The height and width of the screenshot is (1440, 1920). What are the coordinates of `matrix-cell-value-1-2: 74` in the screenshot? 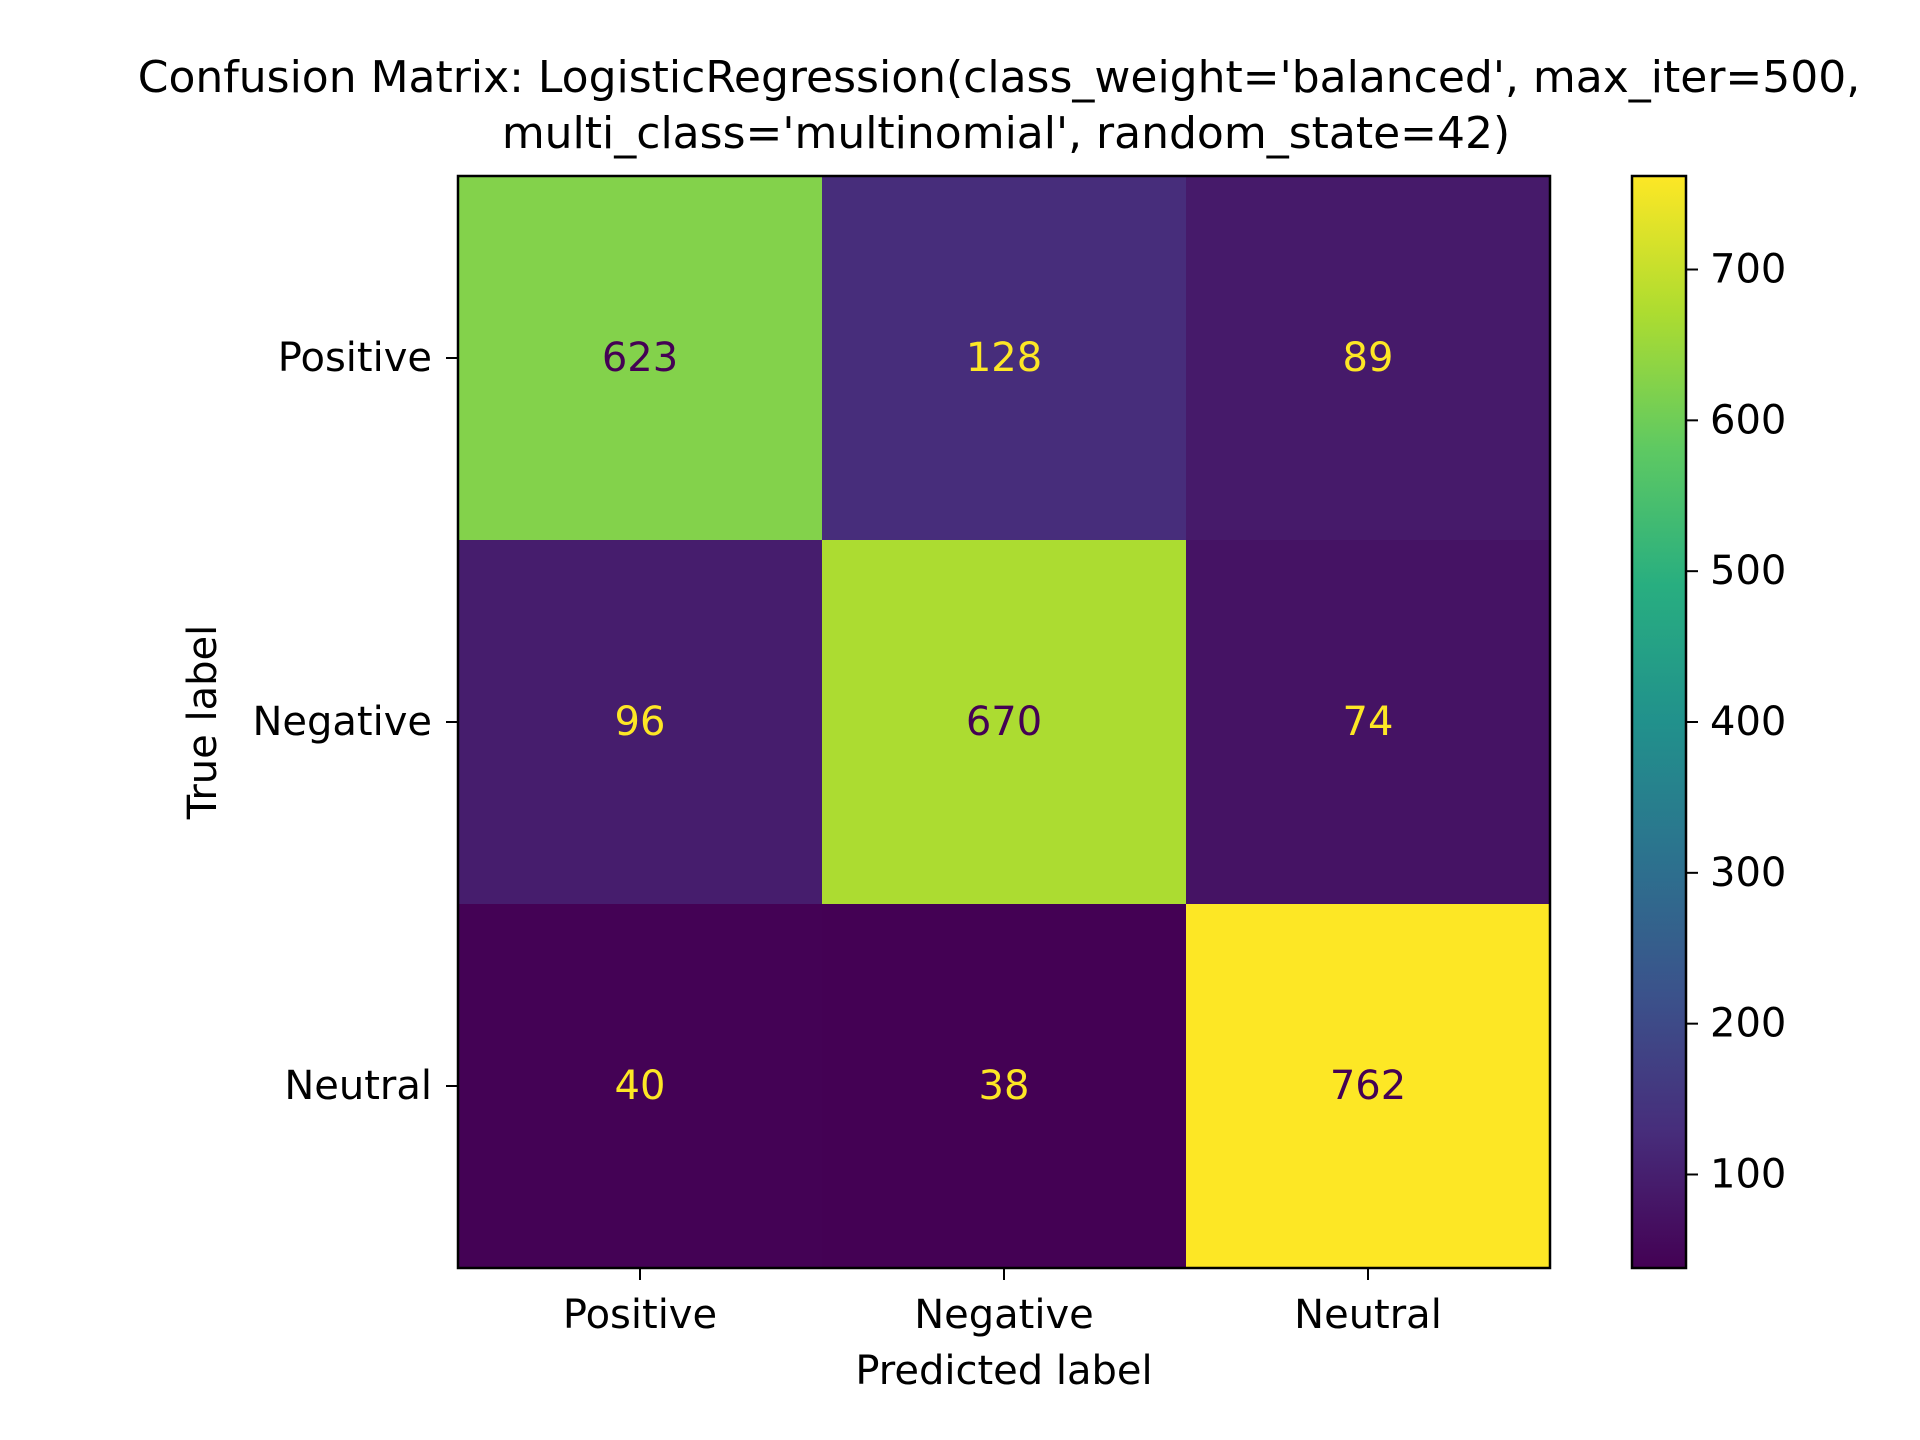 It's located at (1368, 722).